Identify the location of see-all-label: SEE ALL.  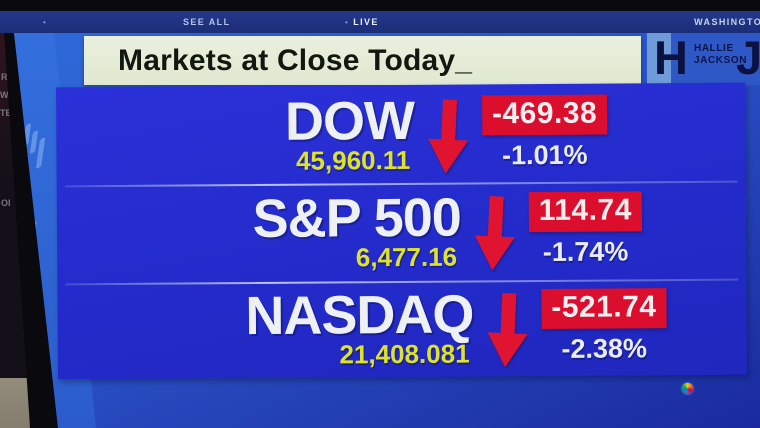
(207, 22).